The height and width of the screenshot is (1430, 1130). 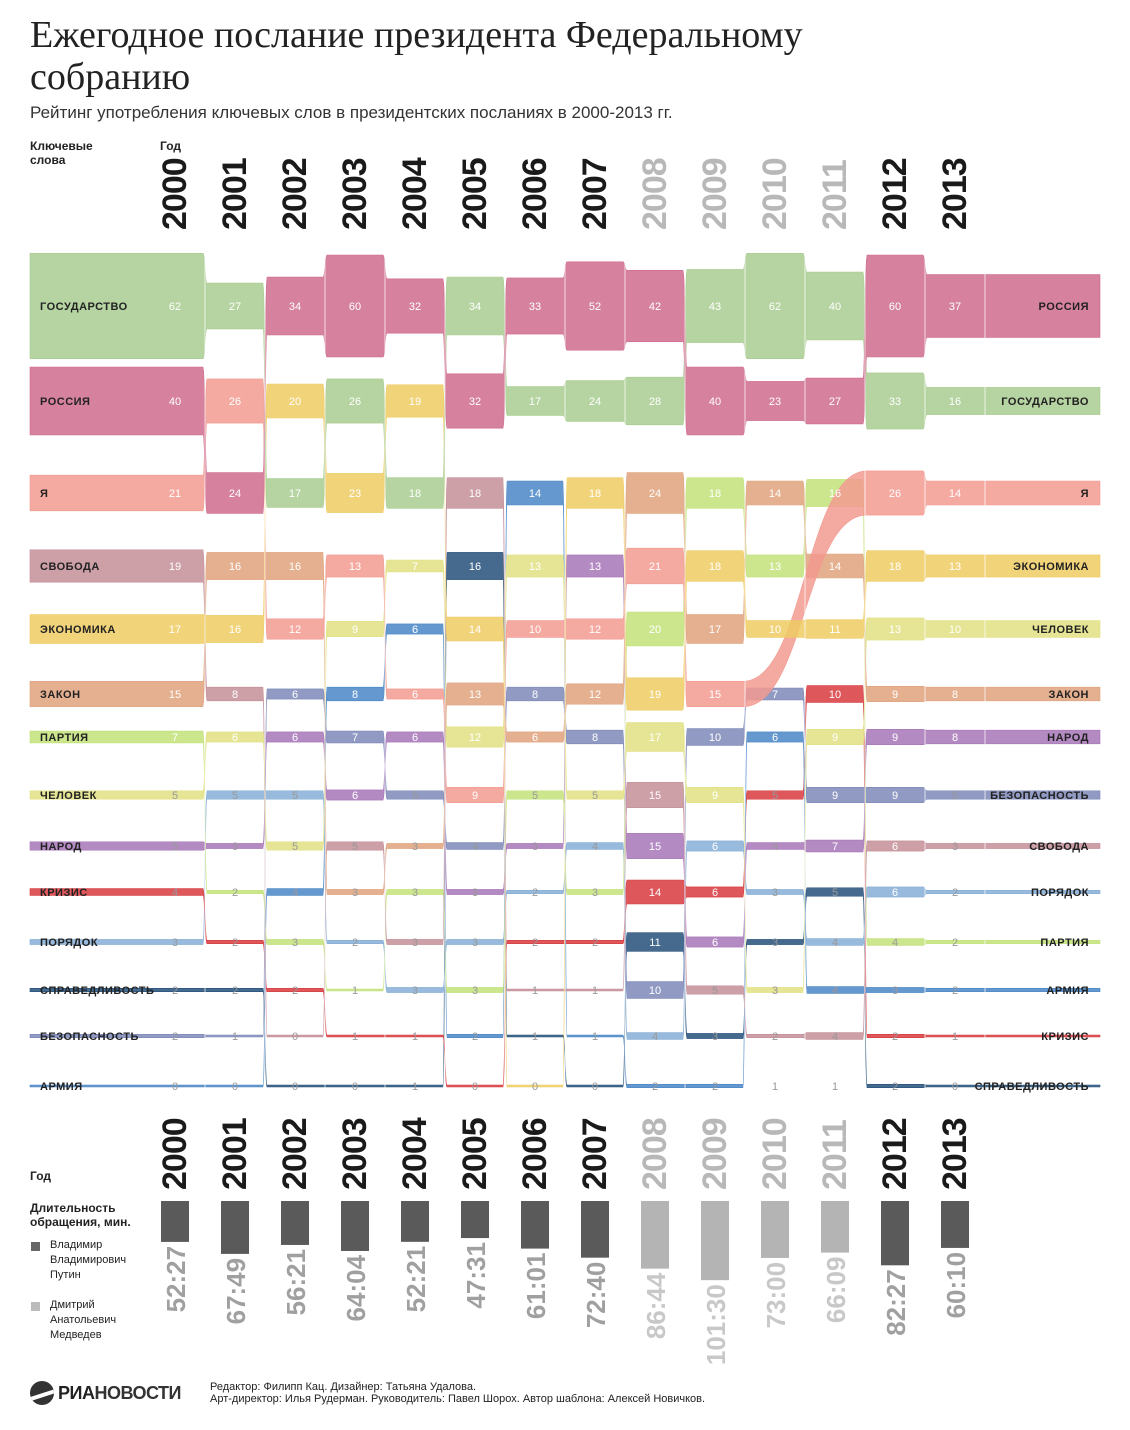 I want to click on duration-label: 86:44, so click(x=656, y=1305).